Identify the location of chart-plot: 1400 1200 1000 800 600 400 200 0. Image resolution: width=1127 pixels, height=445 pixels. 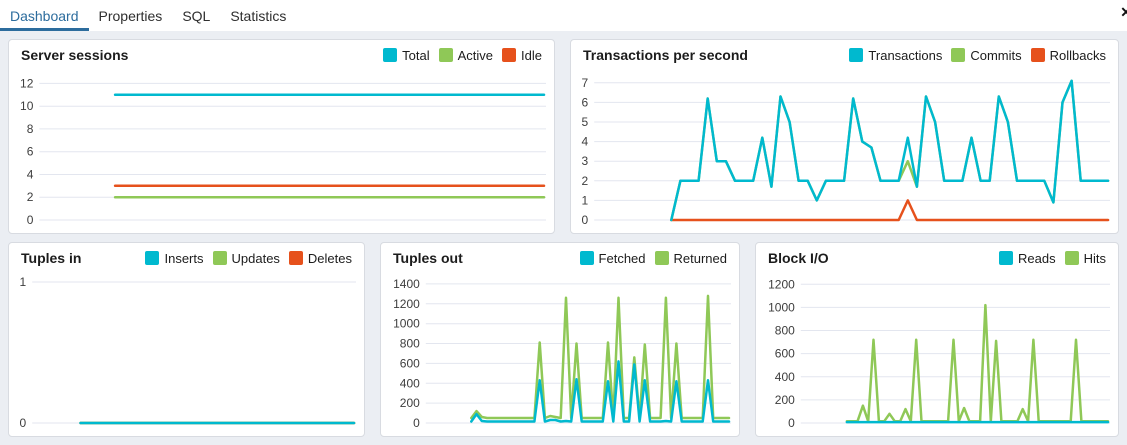
(562, 353).